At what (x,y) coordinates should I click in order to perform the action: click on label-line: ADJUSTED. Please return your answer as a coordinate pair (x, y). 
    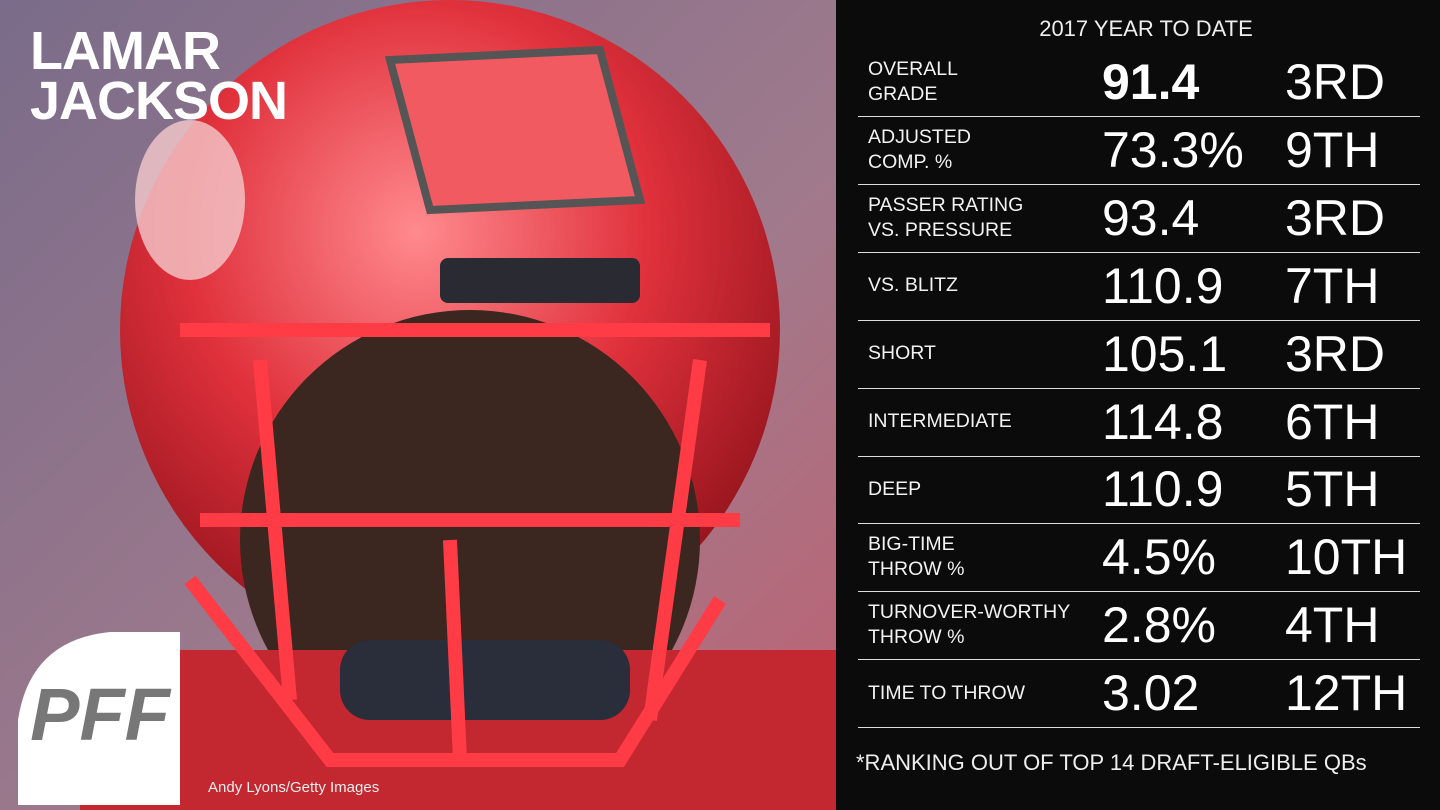
    Looking at the image, I should click on (919, 136).